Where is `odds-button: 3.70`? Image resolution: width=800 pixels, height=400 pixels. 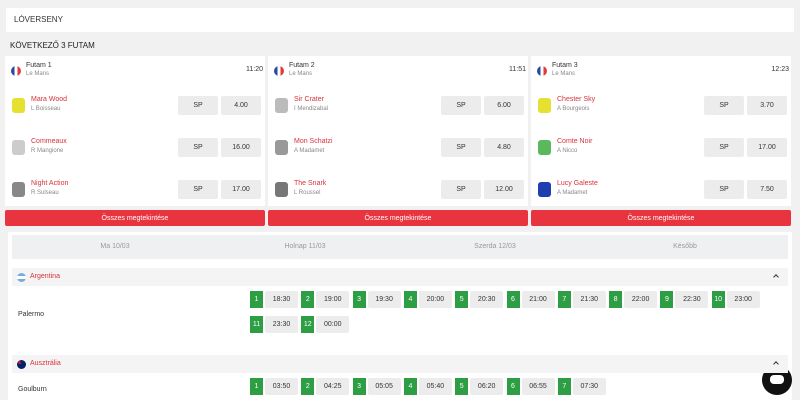
odds-button: 3.70 is located at coordinates (767, 105).